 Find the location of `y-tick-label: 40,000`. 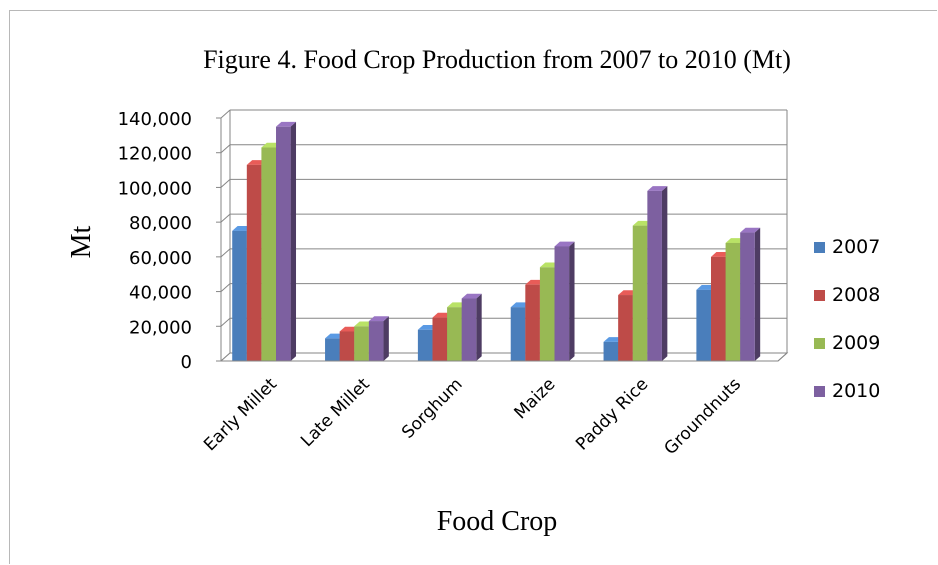

y-tick-label: 40,000 is located at coordinates (160, 293).